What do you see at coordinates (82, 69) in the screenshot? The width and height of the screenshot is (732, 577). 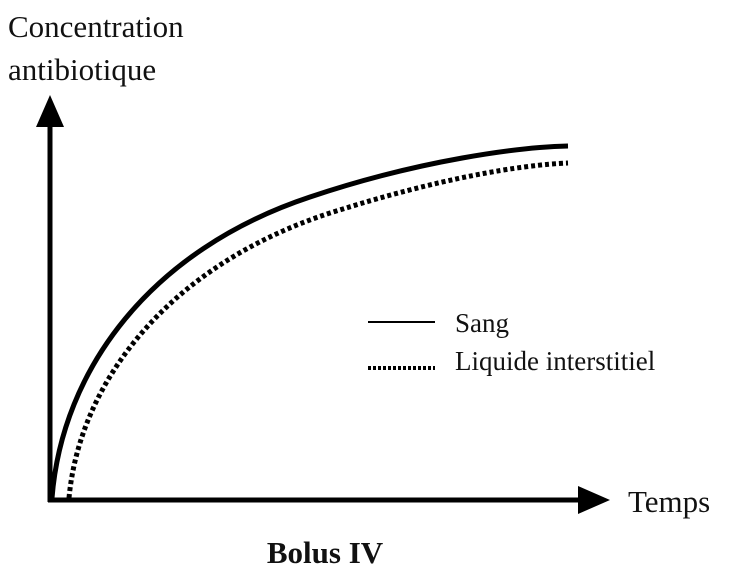 I see `y-axis-label: antibiotique` at bounding box center [82, 69].